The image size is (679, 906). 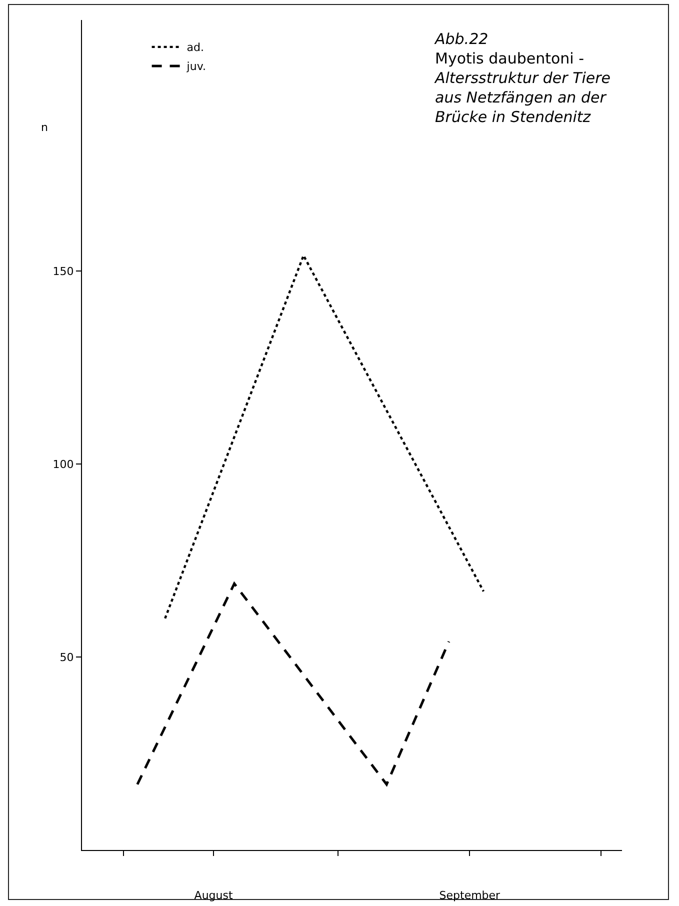 What do you see at coordinates (470, 895) in the screenshot?
I see `x-tick-label: September` at bounding box center [470, 895].